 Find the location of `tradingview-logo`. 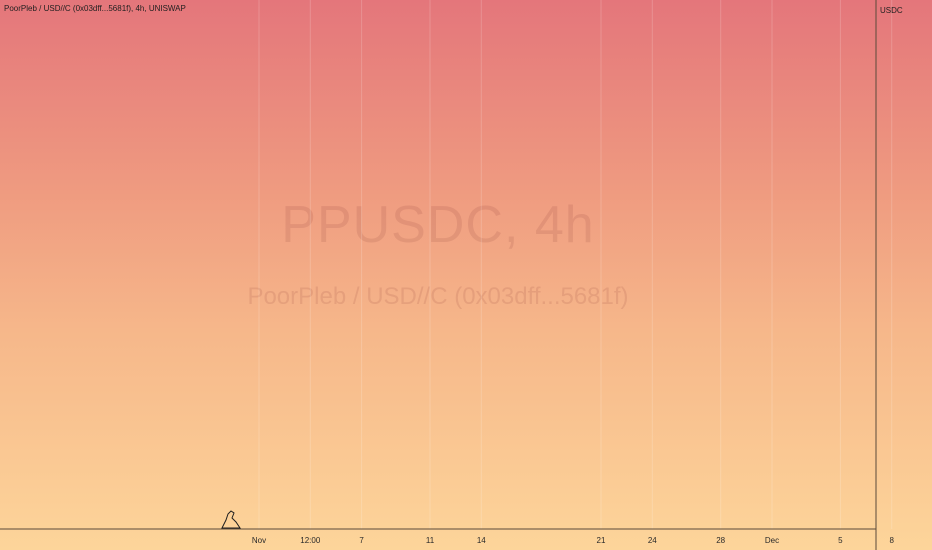

tradingview-logo is located at coordinates (231, 519).